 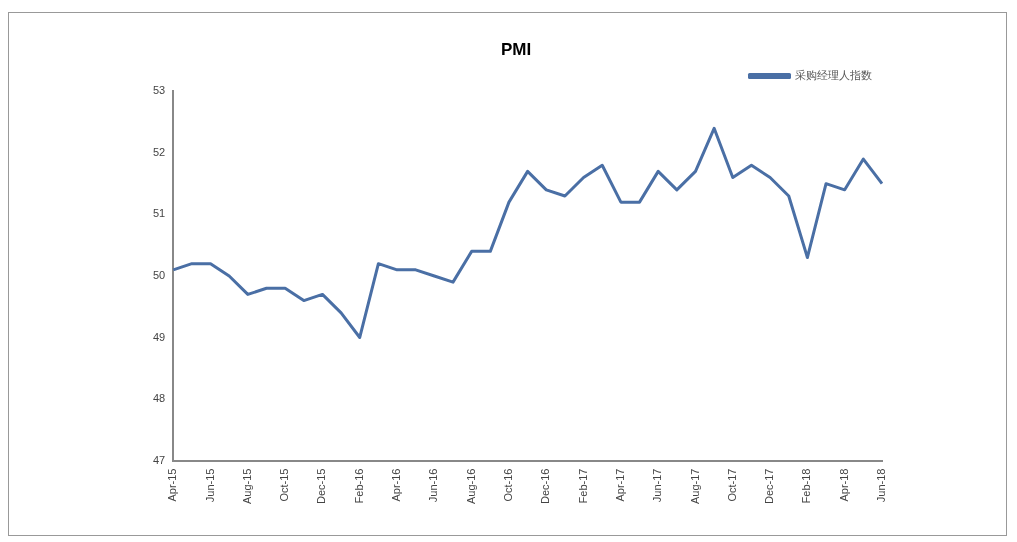 What do you see at coordinates (159, 151) in the screenshot?
I see `y-tick-label: 52` at bounding box center [159, 151].